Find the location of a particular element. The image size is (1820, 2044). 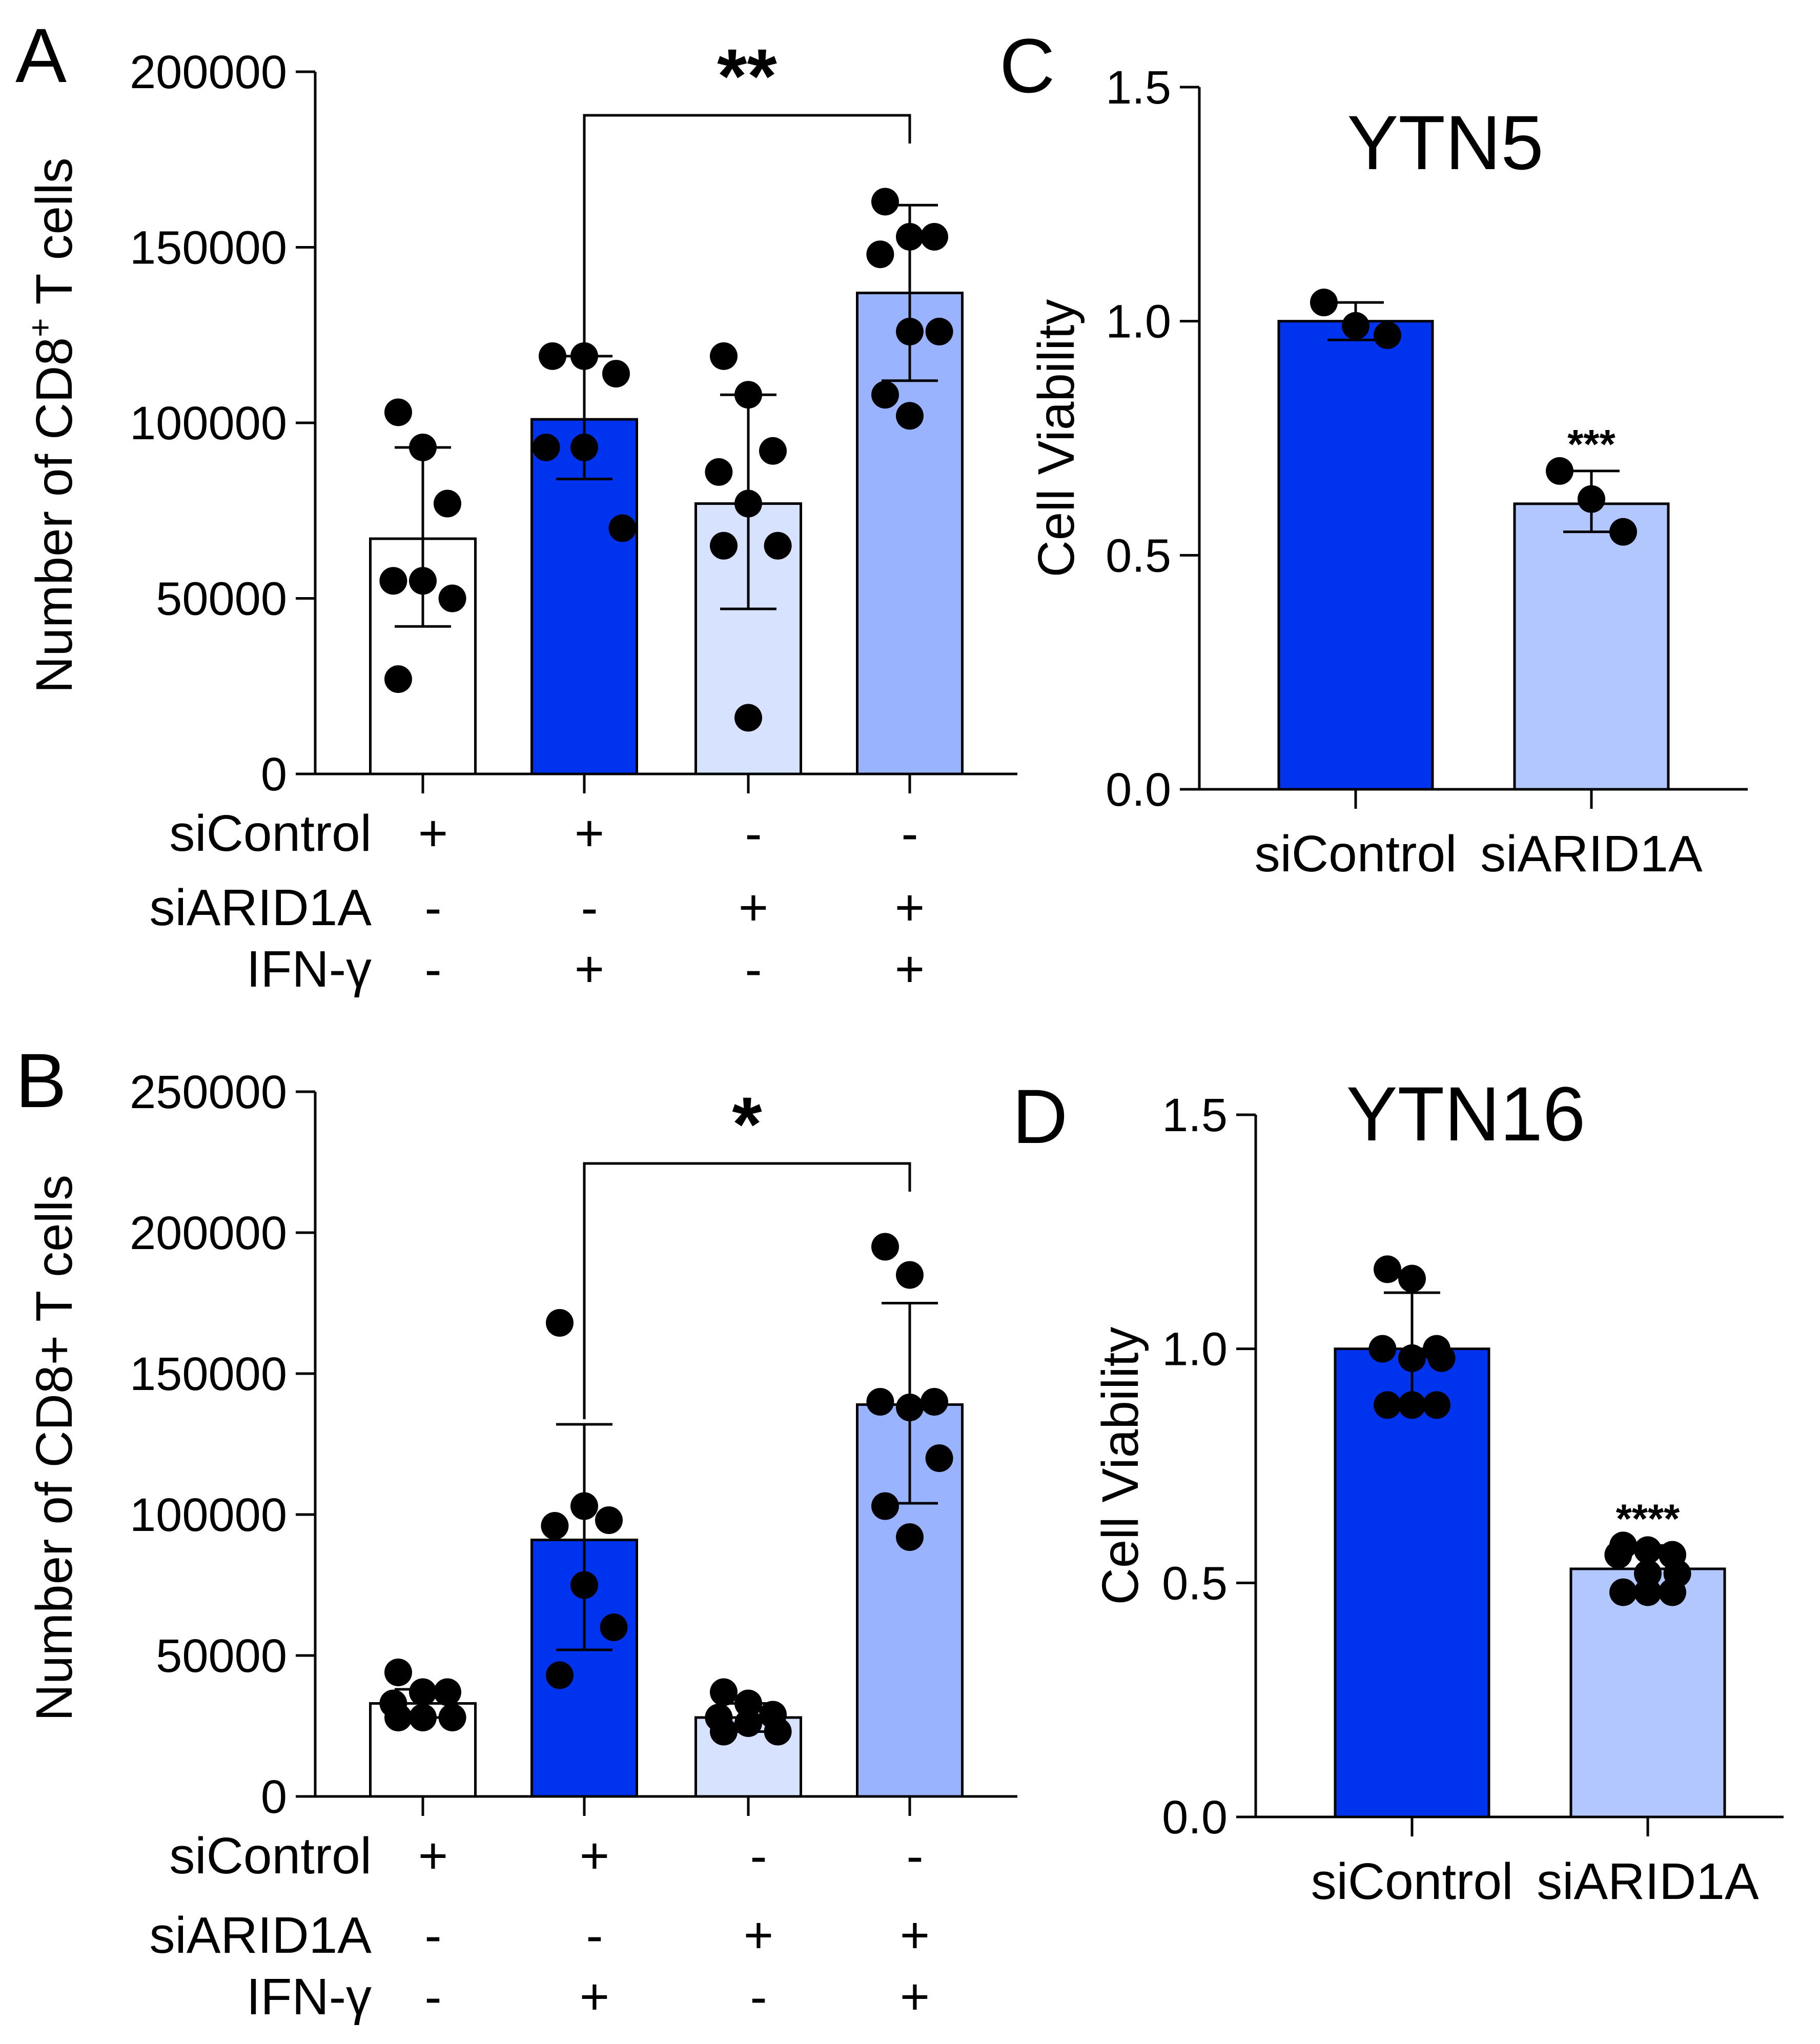

panel-a-ytick-label: 150000 is located at coordinates (208, 248).